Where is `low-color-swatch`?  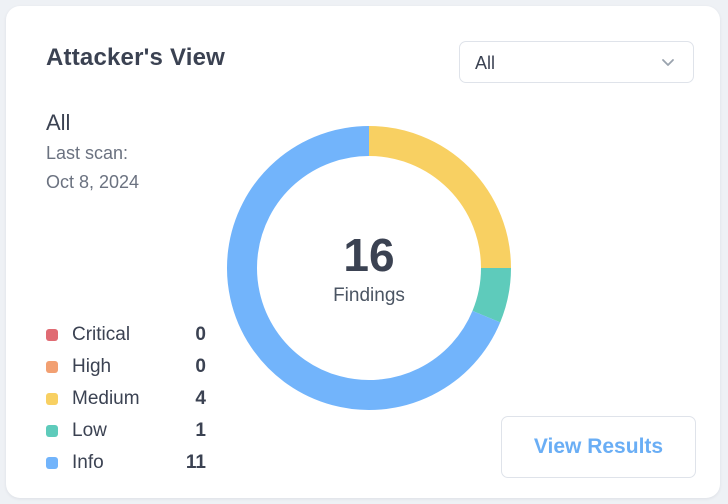 low-color-swatch is located at coordinates (52, 431).